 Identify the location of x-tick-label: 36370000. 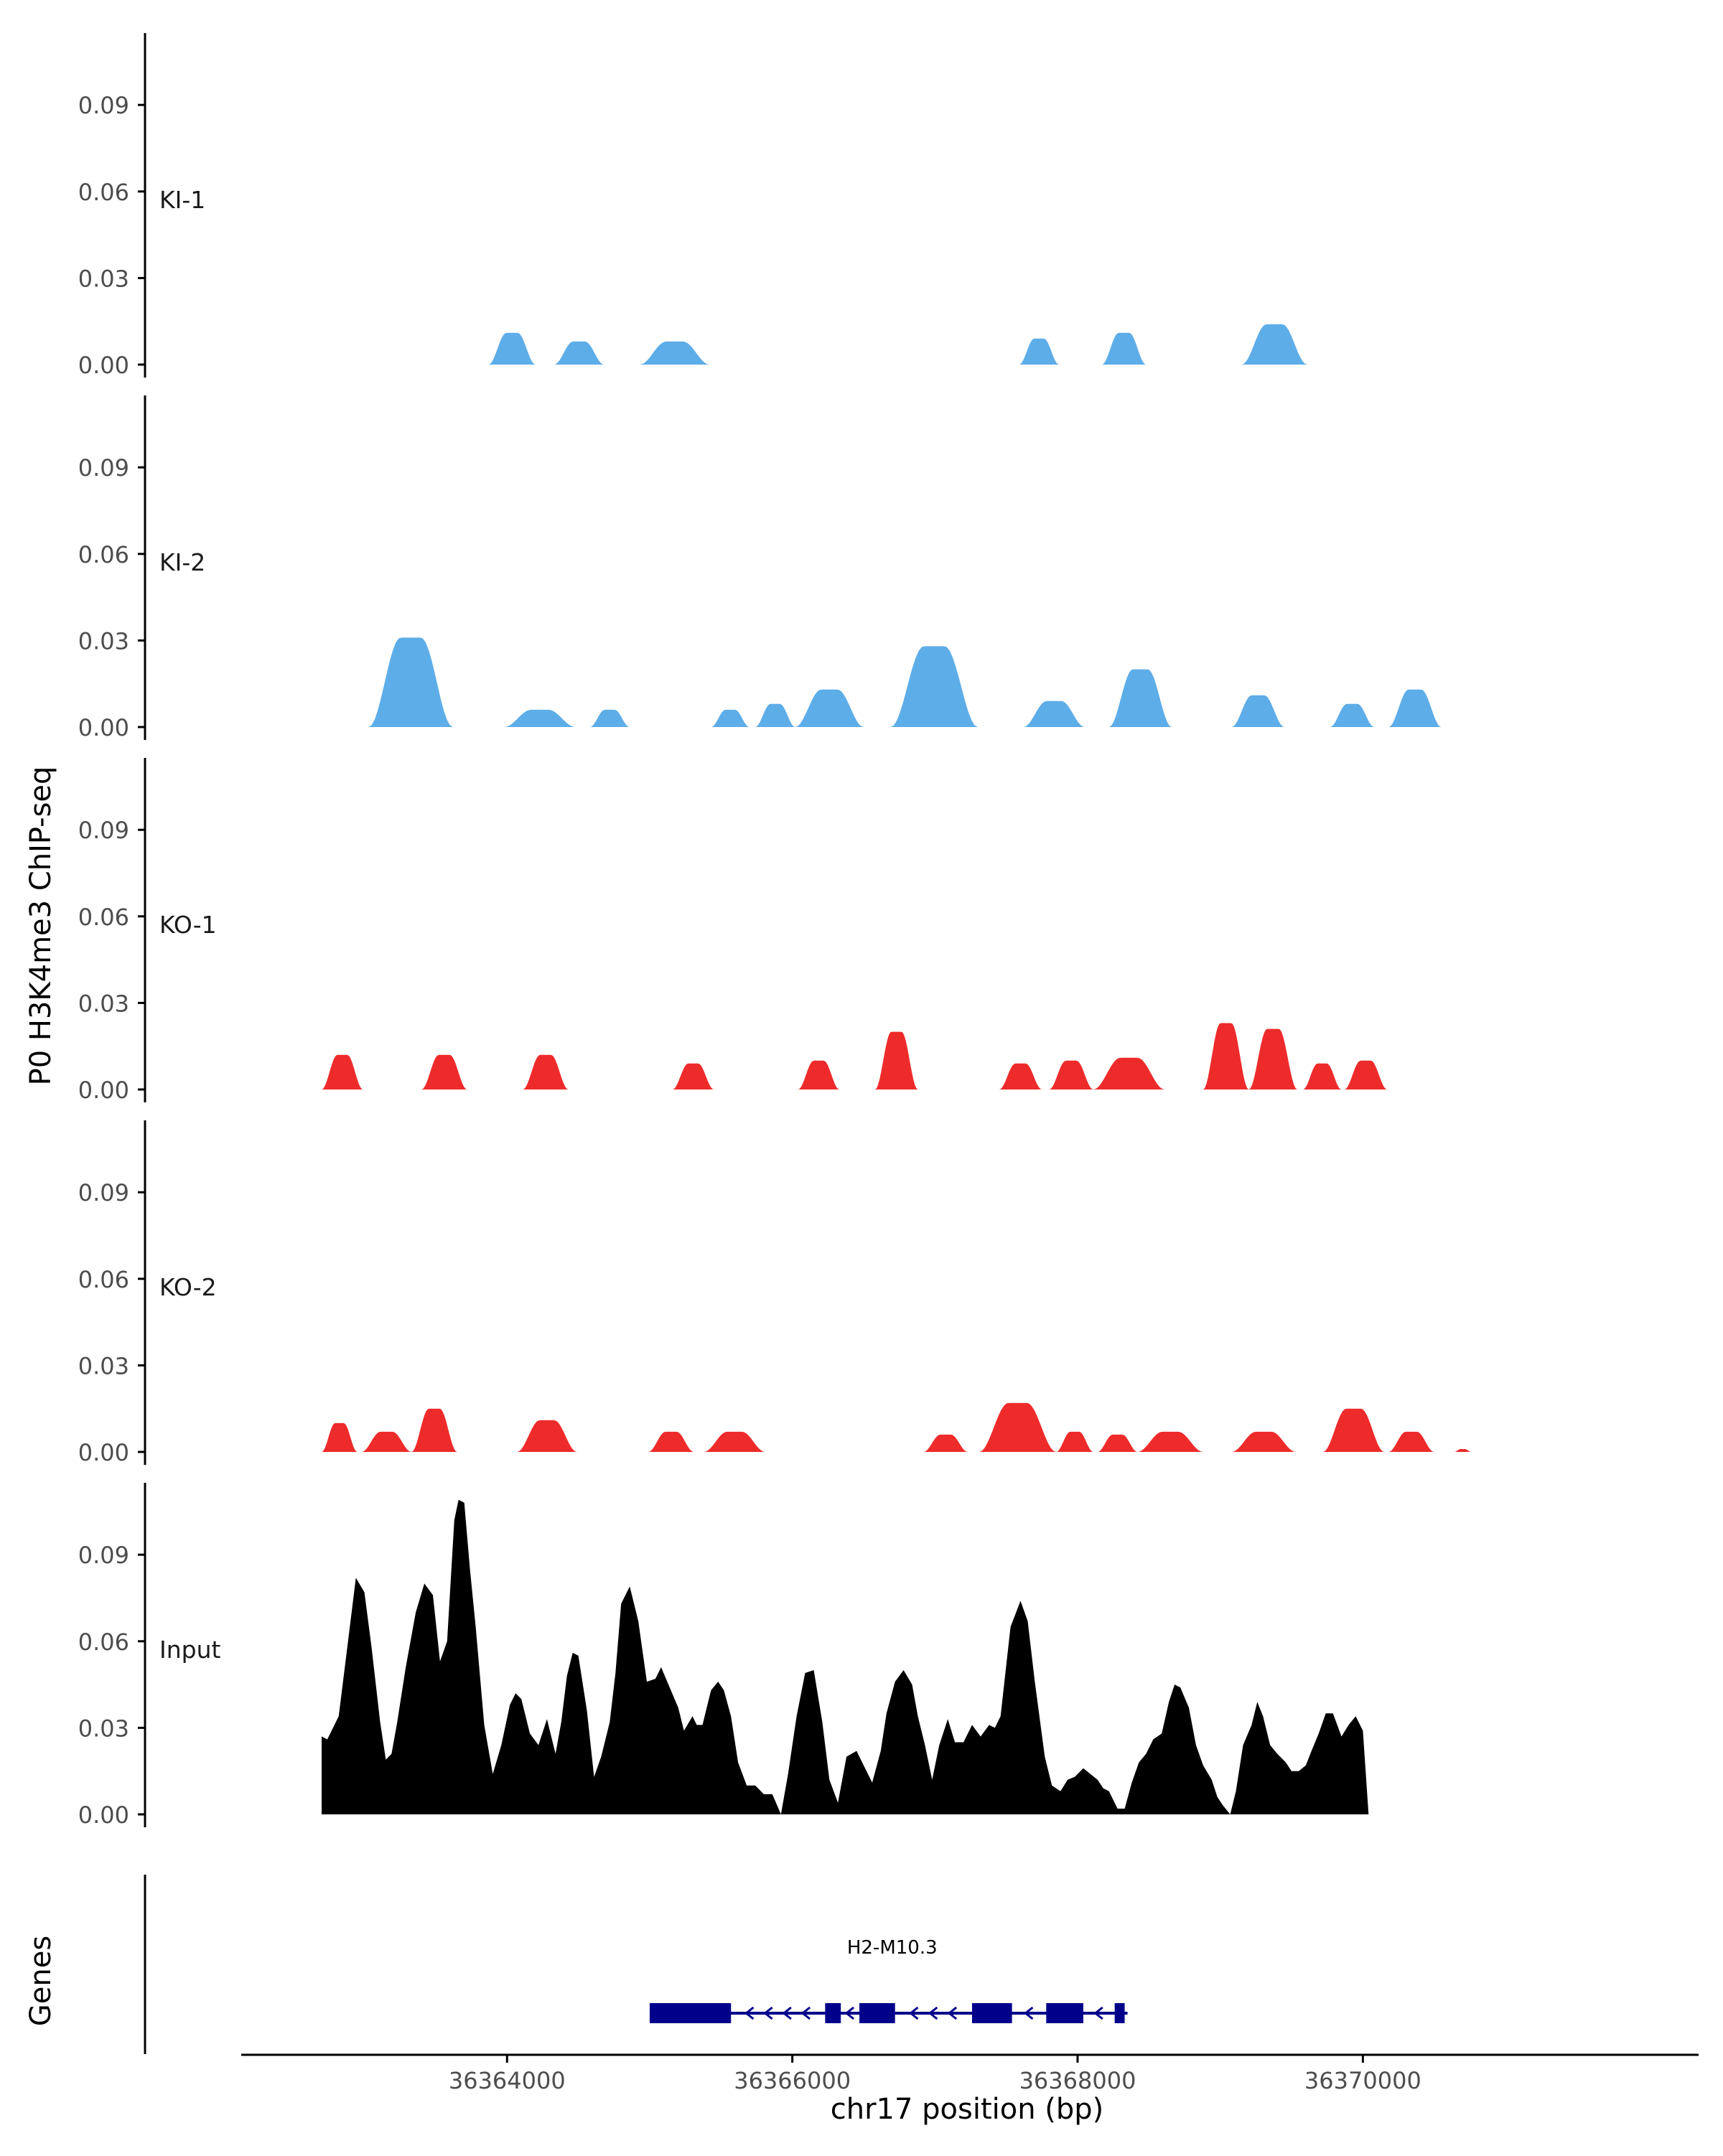
(1362, 2080).